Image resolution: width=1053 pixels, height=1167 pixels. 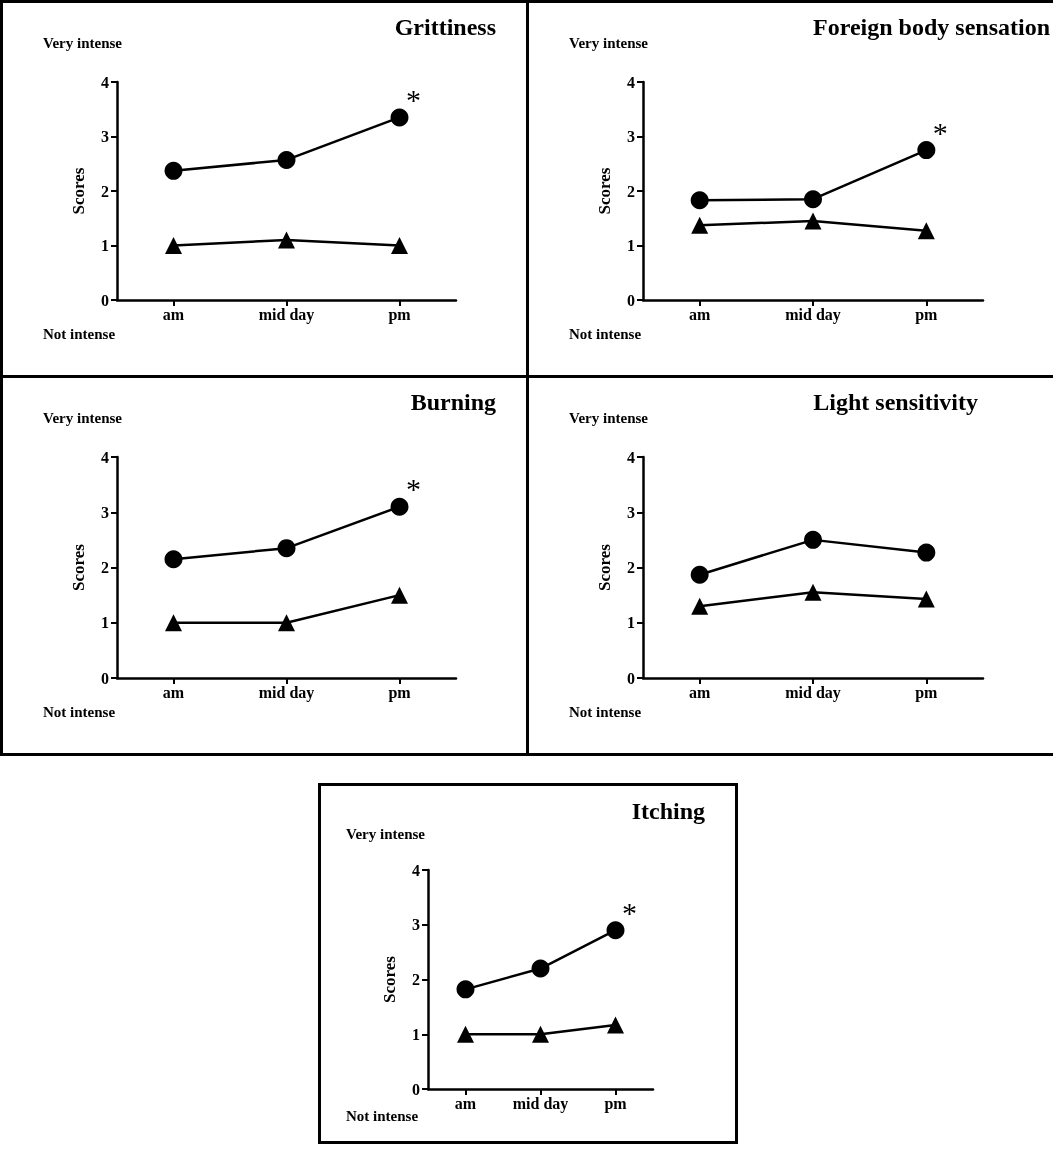 What do you see at coordinates (445, 27) in the screenshot?
I see `chart-title: Grittiness` at bounding box center [445, 27].